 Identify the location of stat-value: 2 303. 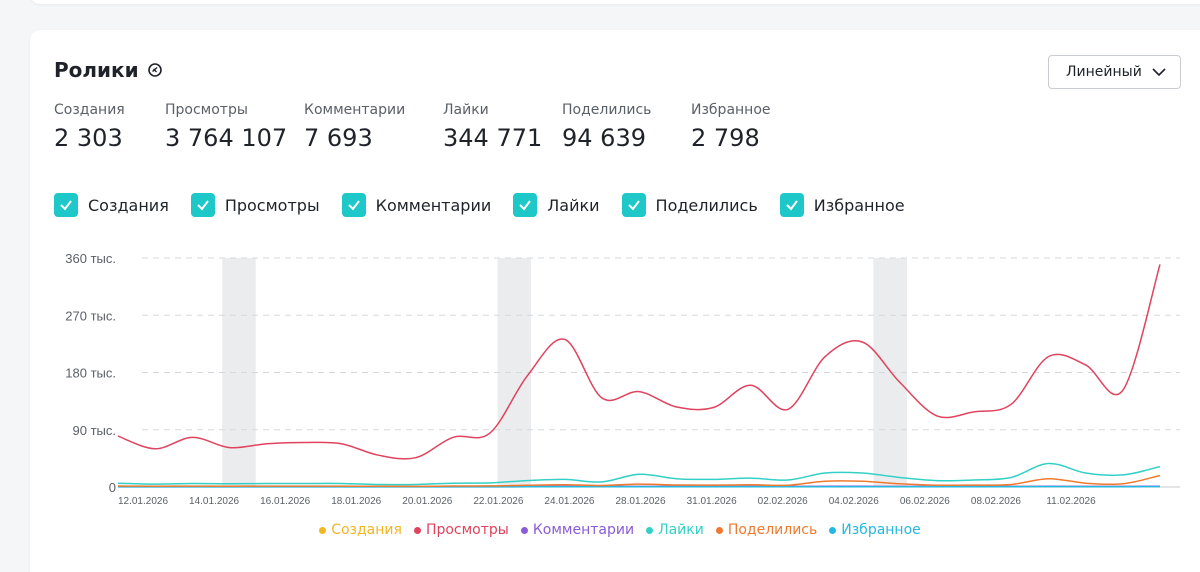
(88, 138).